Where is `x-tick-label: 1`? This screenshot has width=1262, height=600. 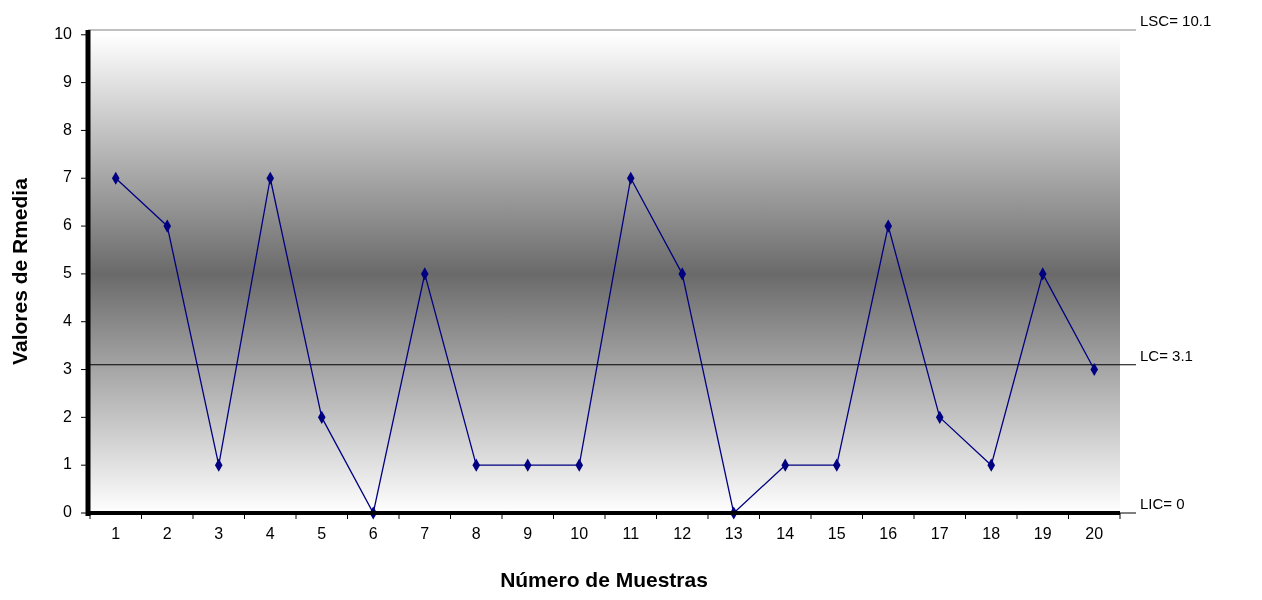 x-tick-label: 1 is located at coordinates (116, 533).